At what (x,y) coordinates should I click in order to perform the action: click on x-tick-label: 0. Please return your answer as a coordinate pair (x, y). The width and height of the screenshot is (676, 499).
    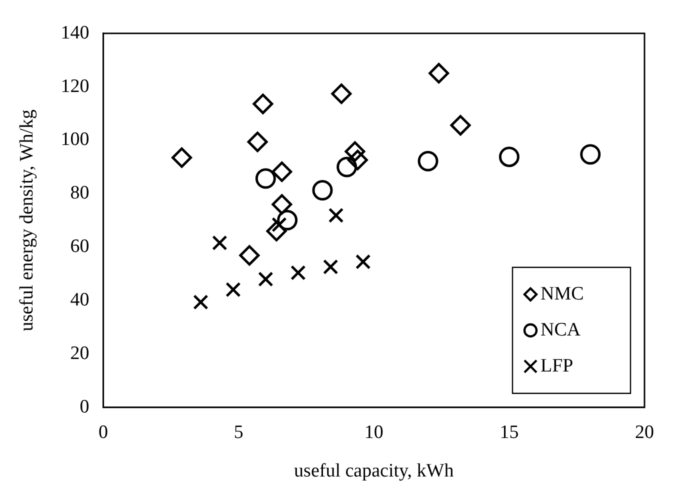
    Looking at the image, I should click on (103, 432).